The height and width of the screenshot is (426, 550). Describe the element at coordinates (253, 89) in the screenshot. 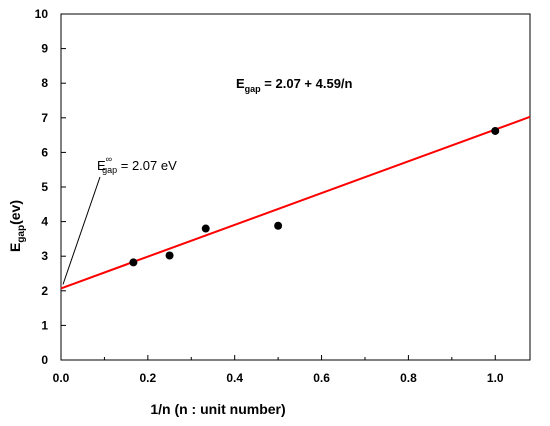

I see `equation-sub: gap` at that location.